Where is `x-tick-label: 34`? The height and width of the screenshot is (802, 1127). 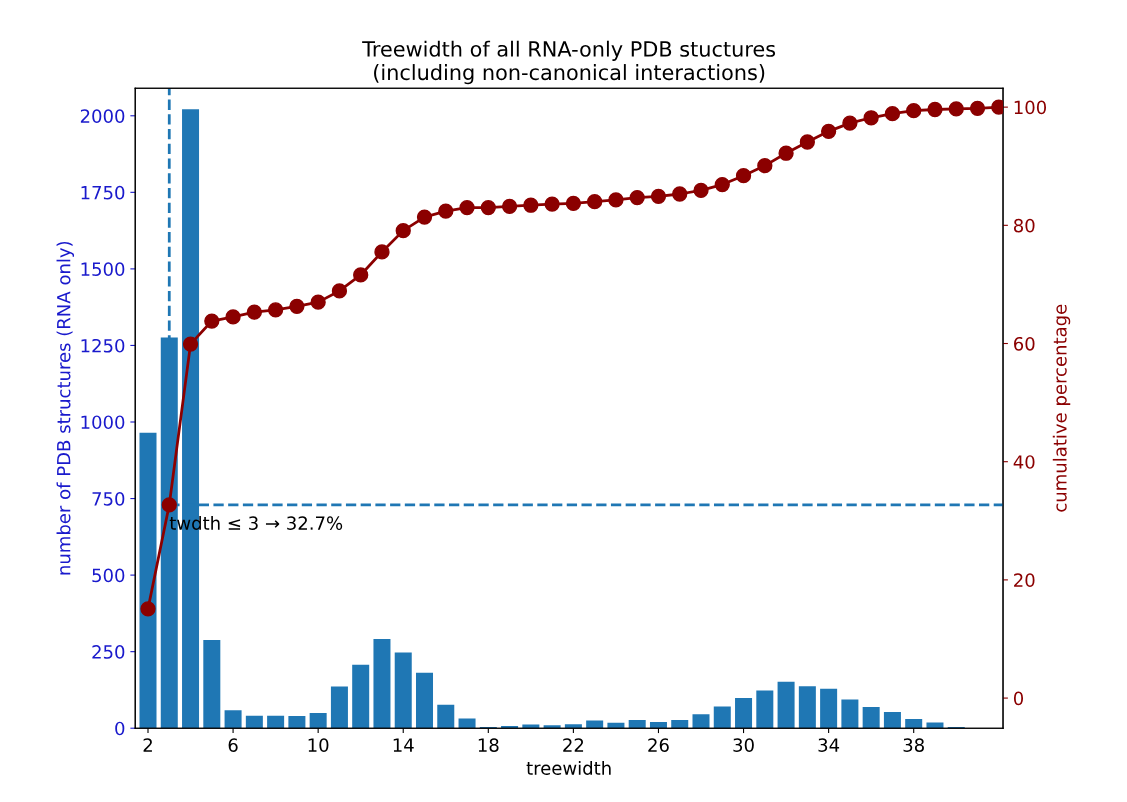
x-tick-label: 34 is located at coordinates (829, 745).